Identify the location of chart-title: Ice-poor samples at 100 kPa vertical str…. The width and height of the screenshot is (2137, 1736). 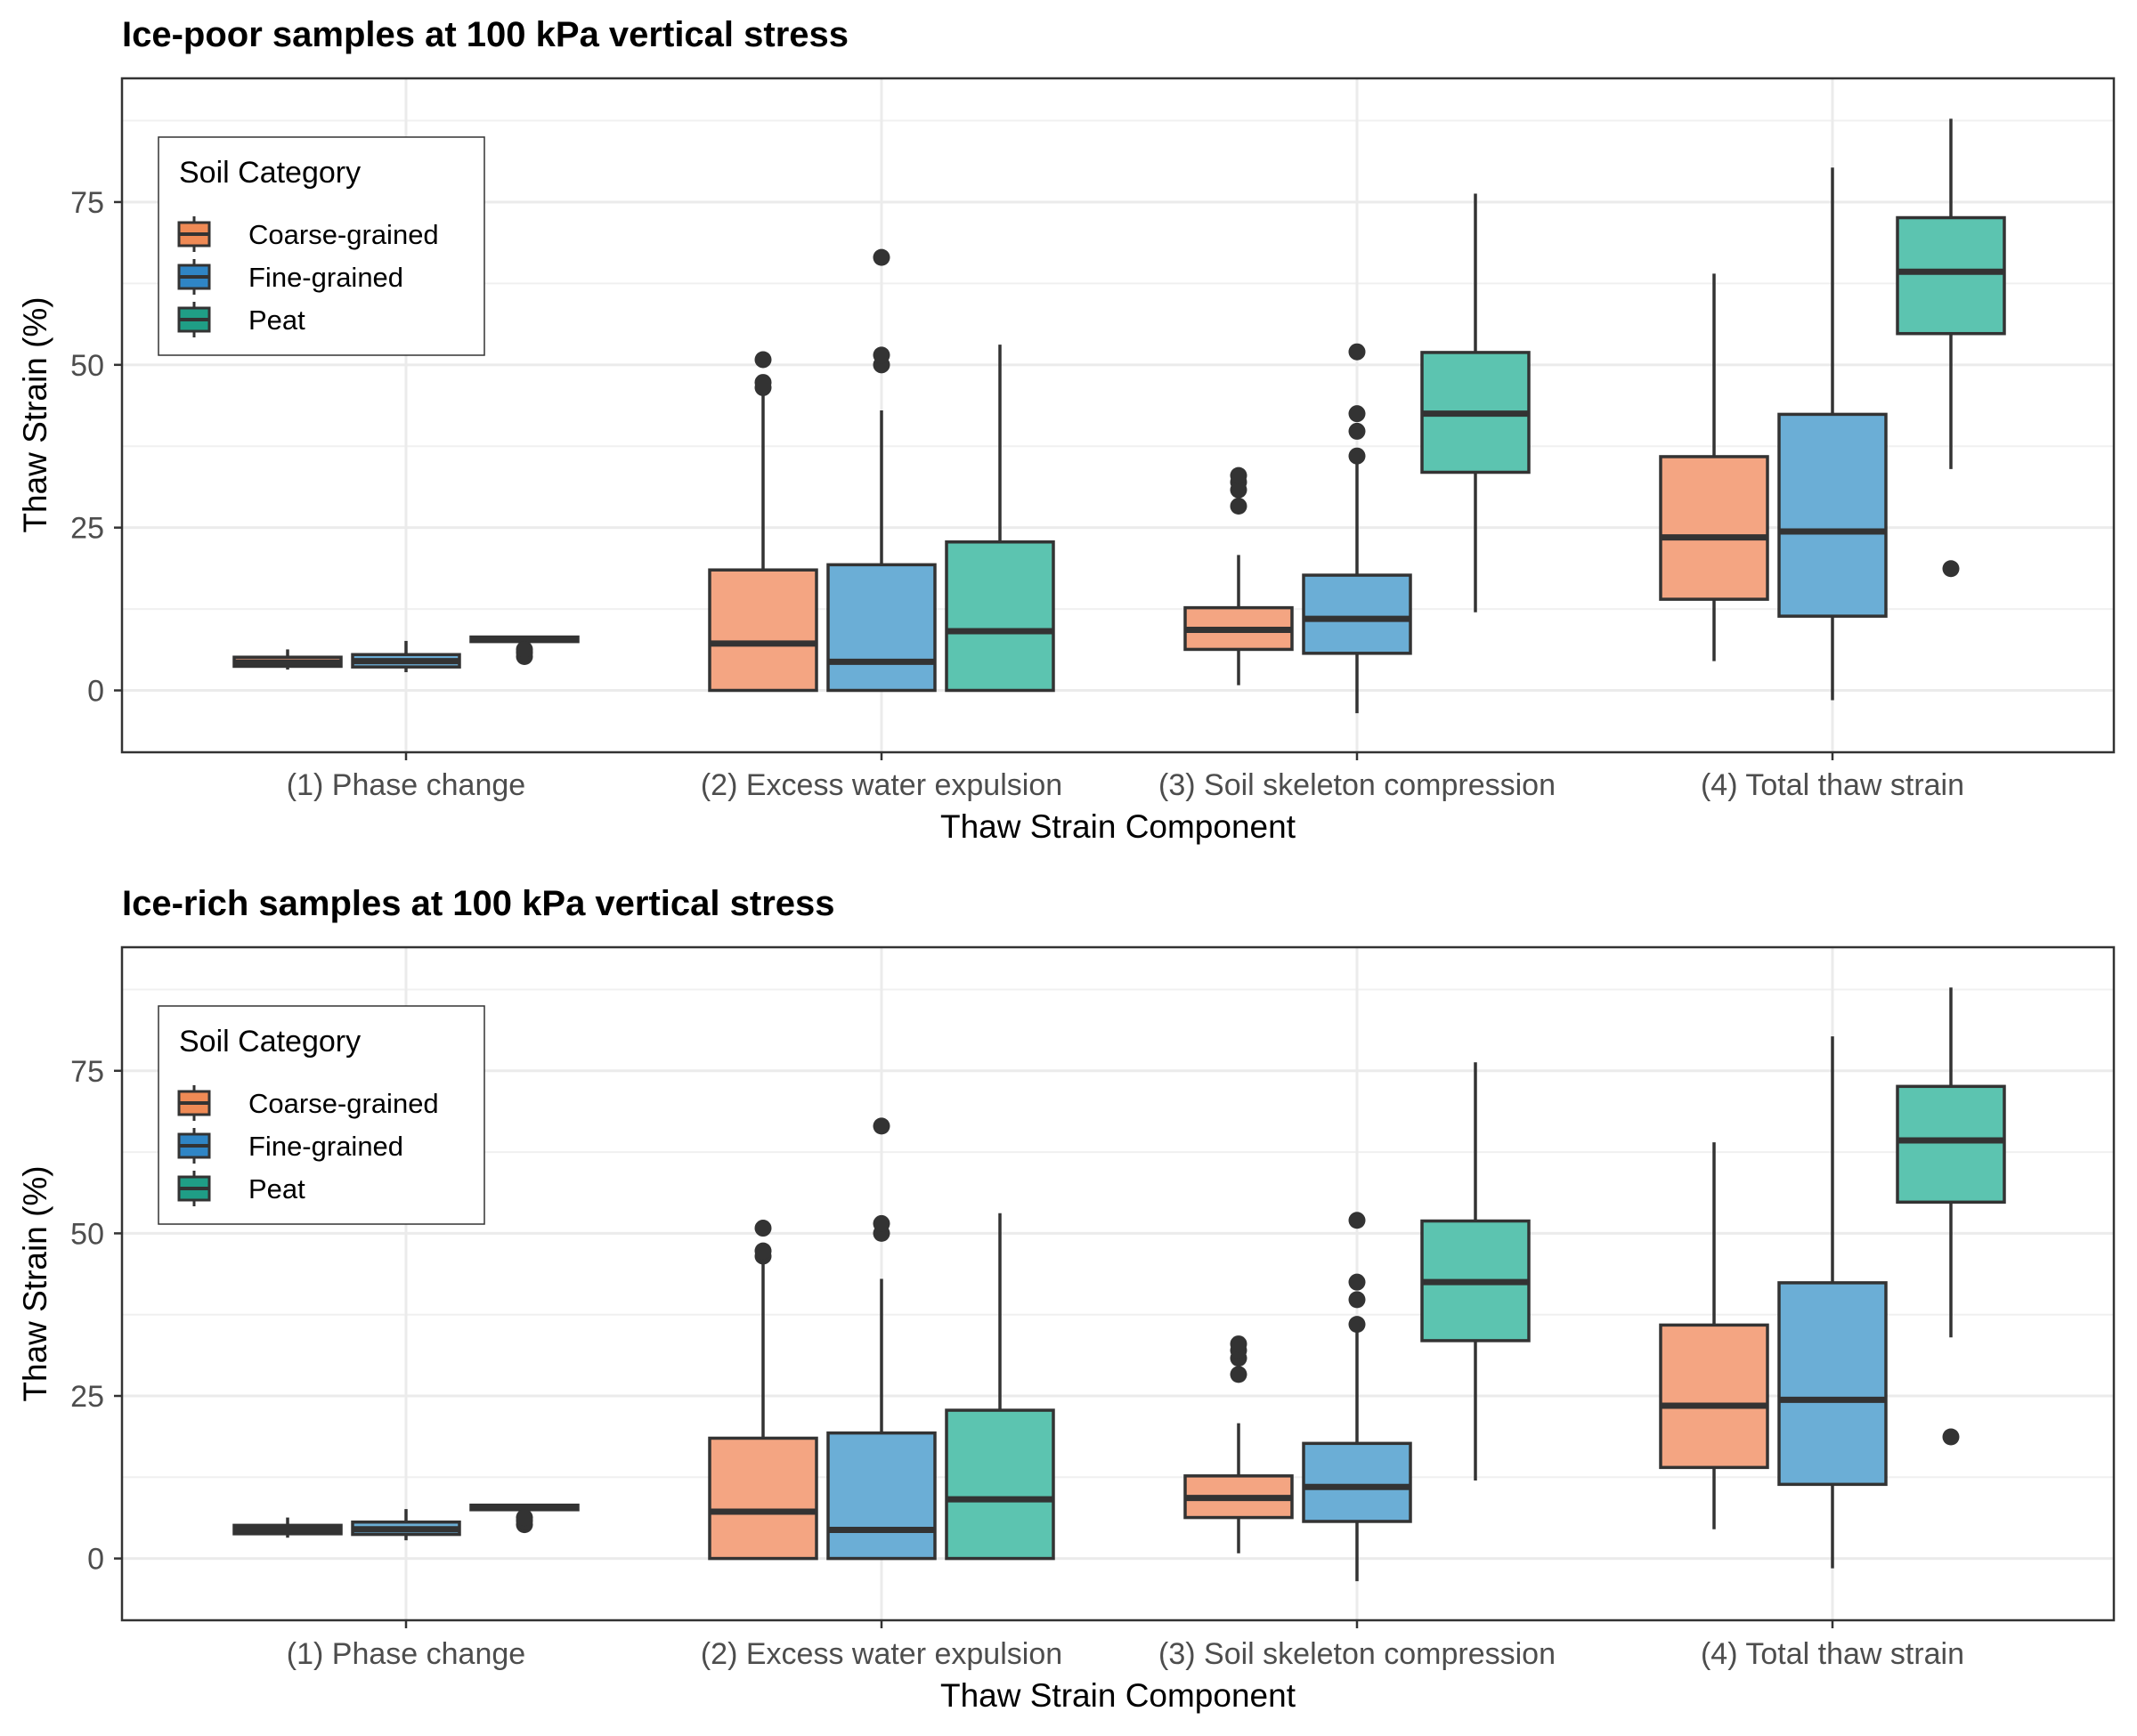
(485, 34).